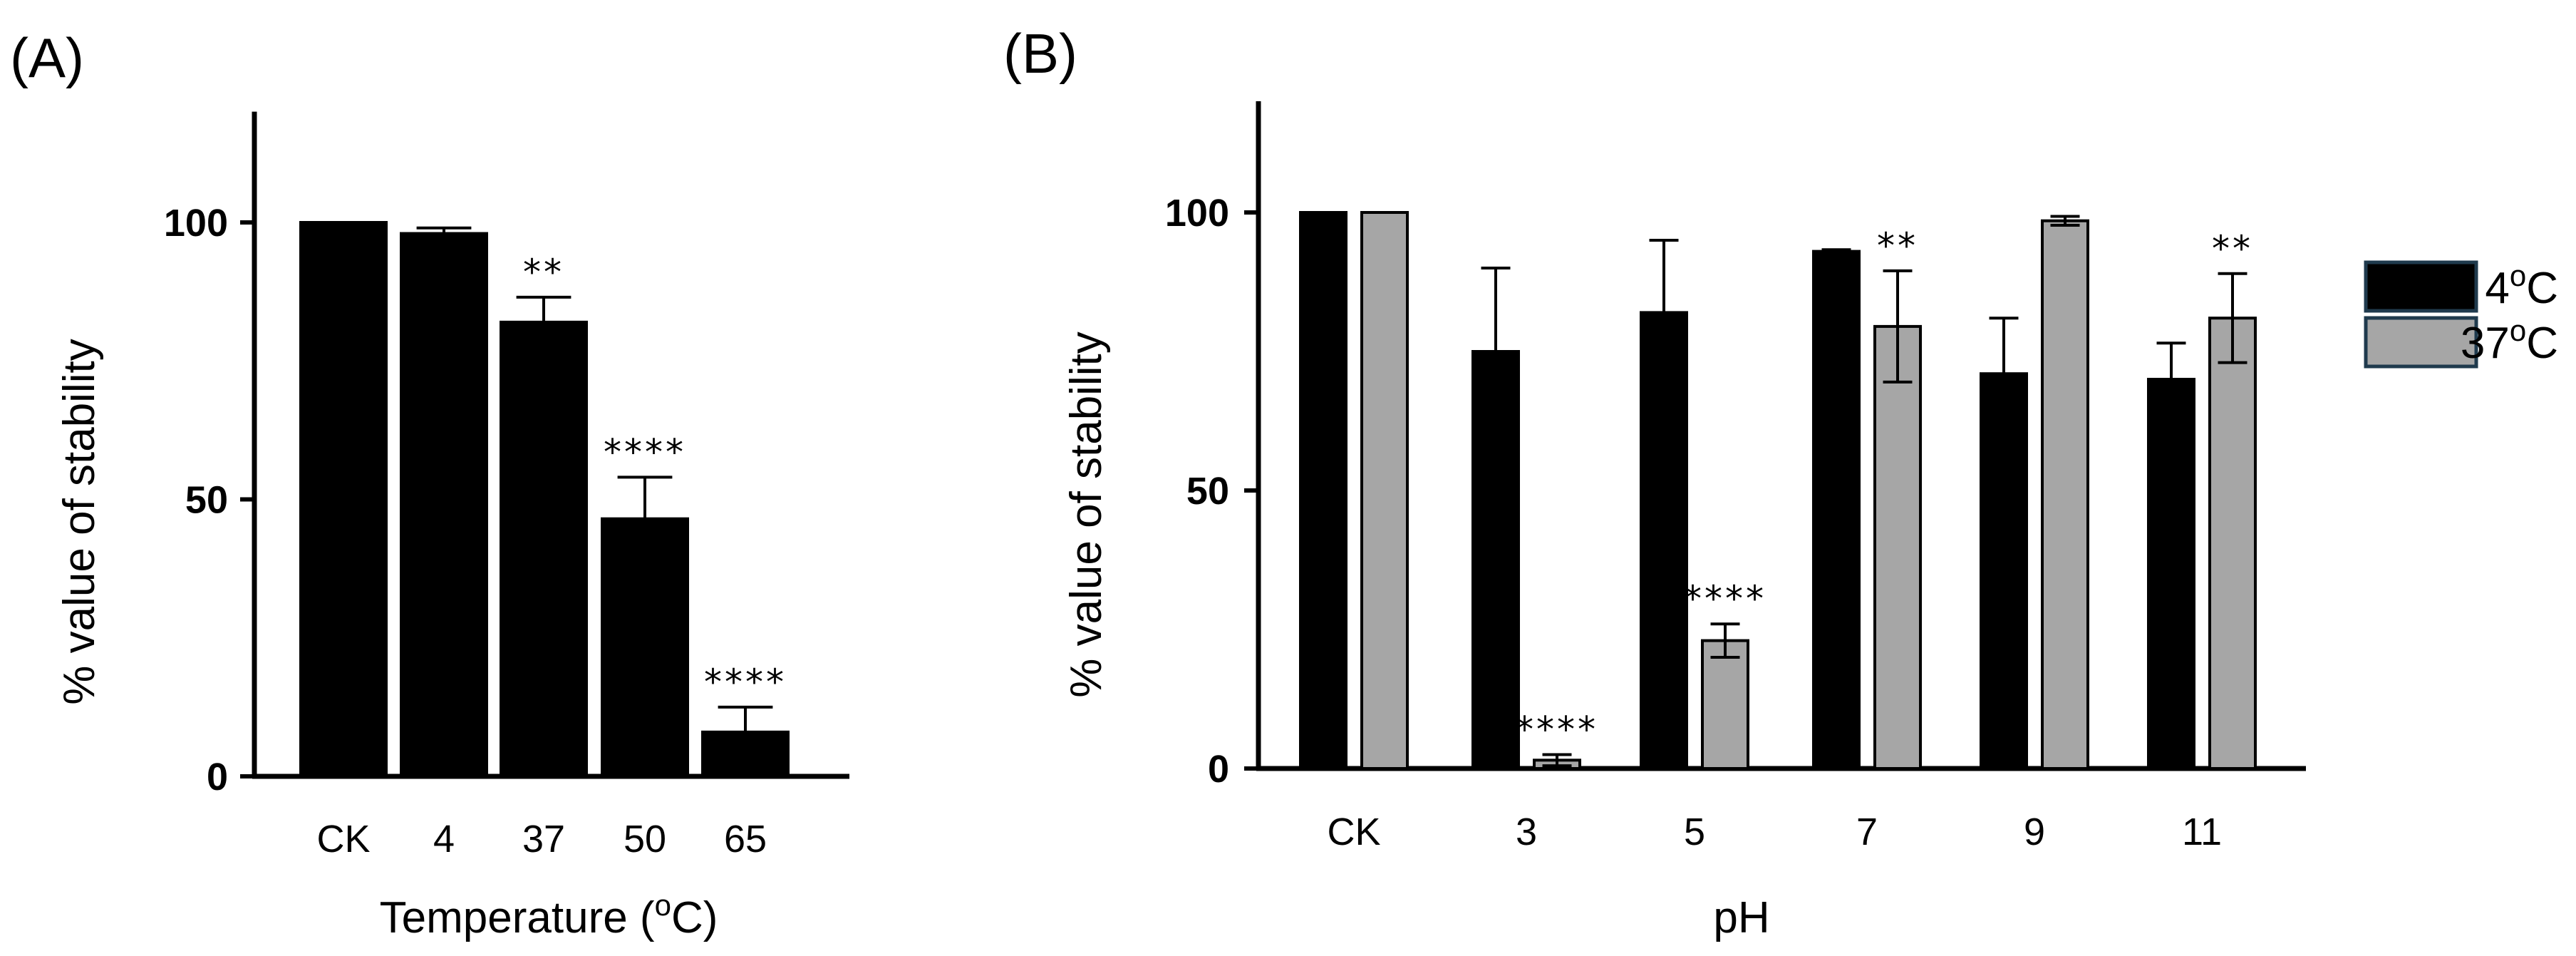  What do you see at coordinates (1354, 832) in the screenshot?
I see `panel-b-x-tick-label: CK` at bounding box center [1354, 832].